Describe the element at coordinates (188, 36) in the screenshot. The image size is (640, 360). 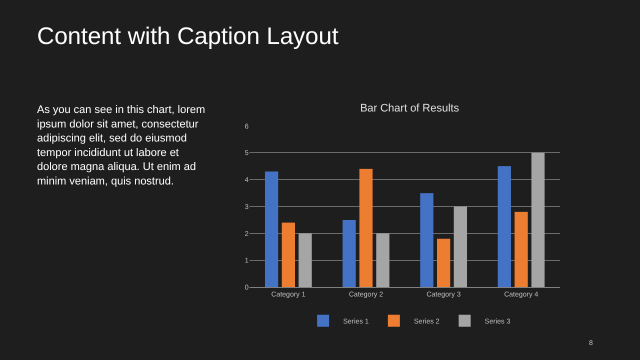
I see `text: Content with Caption Layout` at that location.